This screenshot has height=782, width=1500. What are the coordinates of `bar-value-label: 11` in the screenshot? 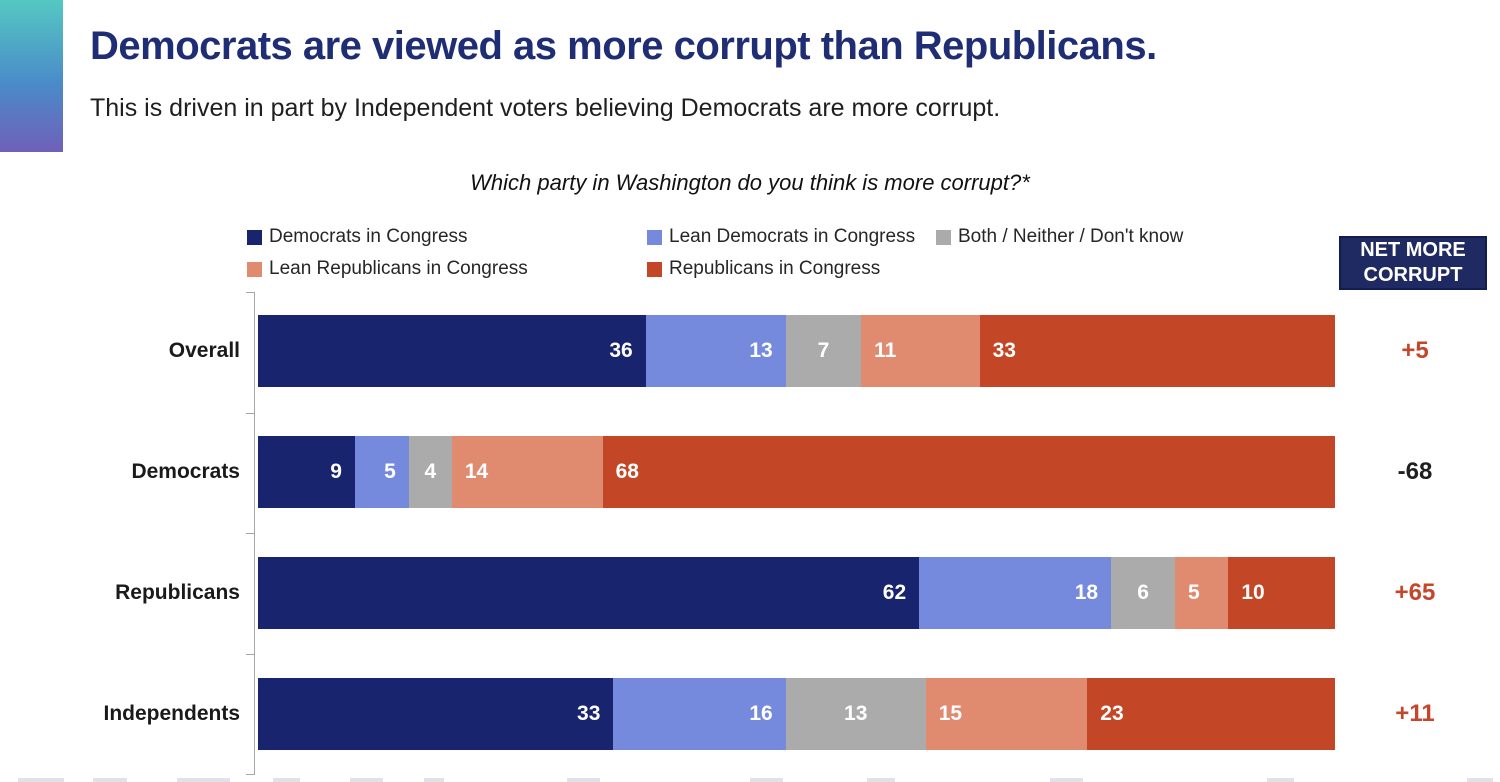 It's located at (885, 350).